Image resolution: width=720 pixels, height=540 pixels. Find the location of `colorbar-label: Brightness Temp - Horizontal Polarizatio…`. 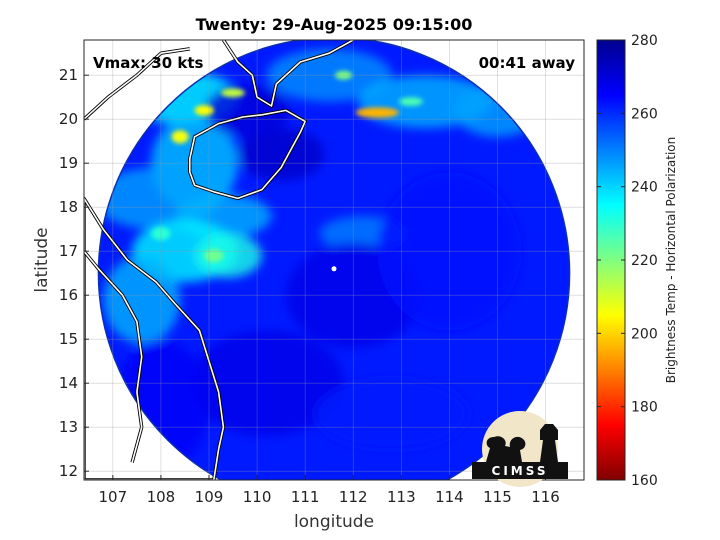

colorbar-label: Brightness Temp - Horizontal Polarizatio… is located at coordinates (671, 260).